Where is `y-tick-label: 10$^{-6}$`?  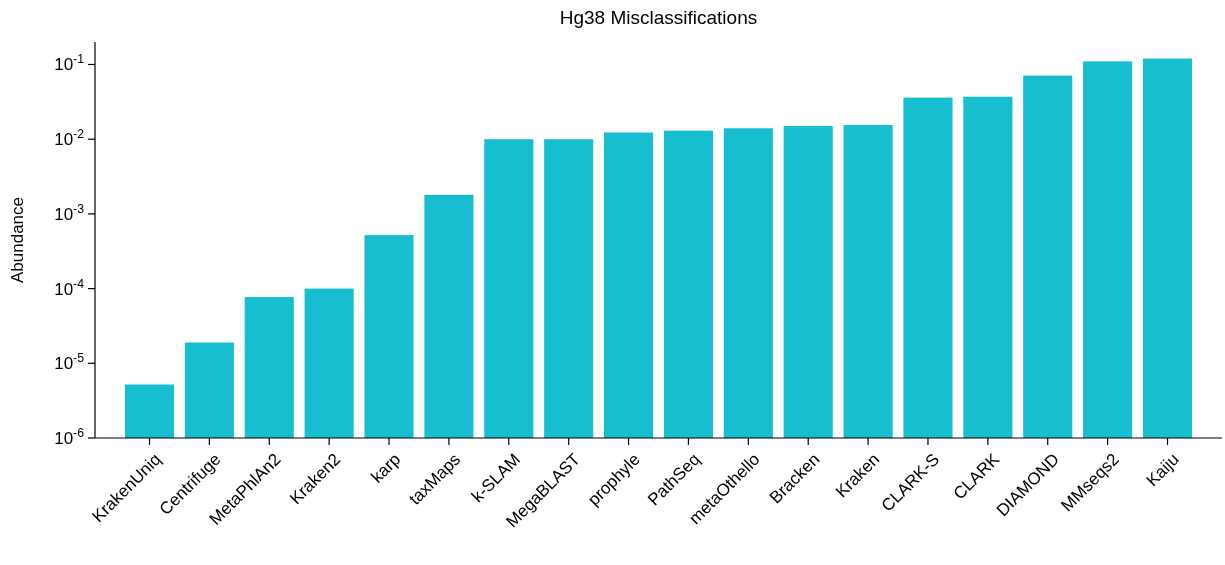
y-tick-label: 10$^{-6}$ is located at coordinates (69, 436).